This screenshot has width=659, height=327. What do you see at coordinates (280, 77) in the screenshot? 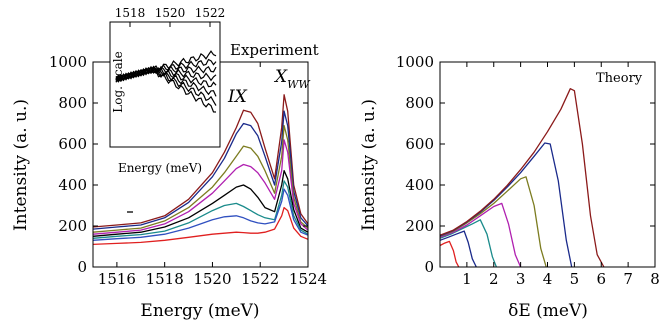
I see `xww-main: X` at bounding box center [280, 77].